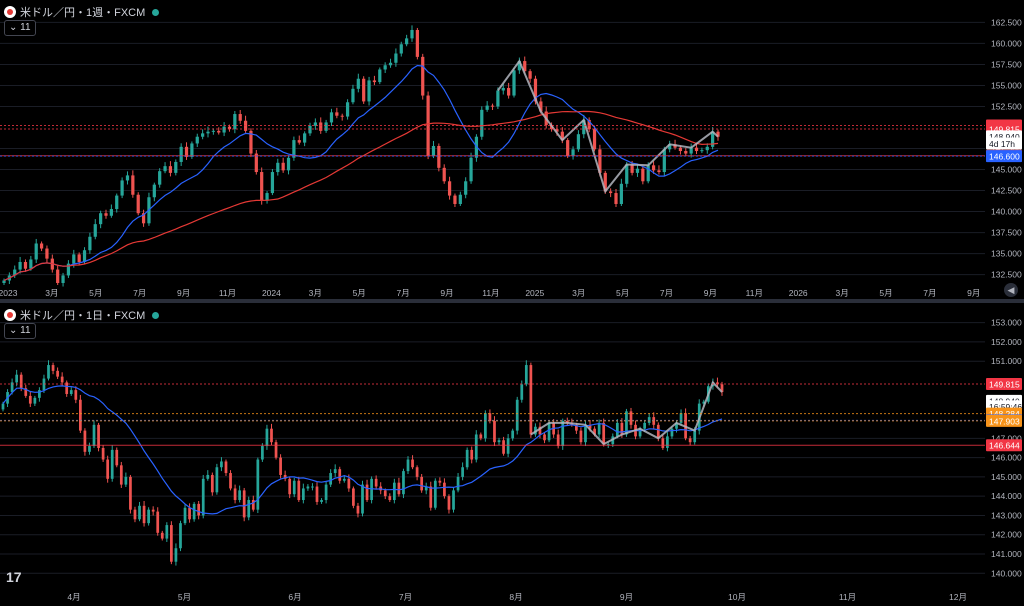 This screenshot has width=1024, height=606. What do you see at coordinates (82, 12) in the screenshot?
I see `weekly-legend: 米ドル／円・1週・FXCM` at bounding box center [82, 12].